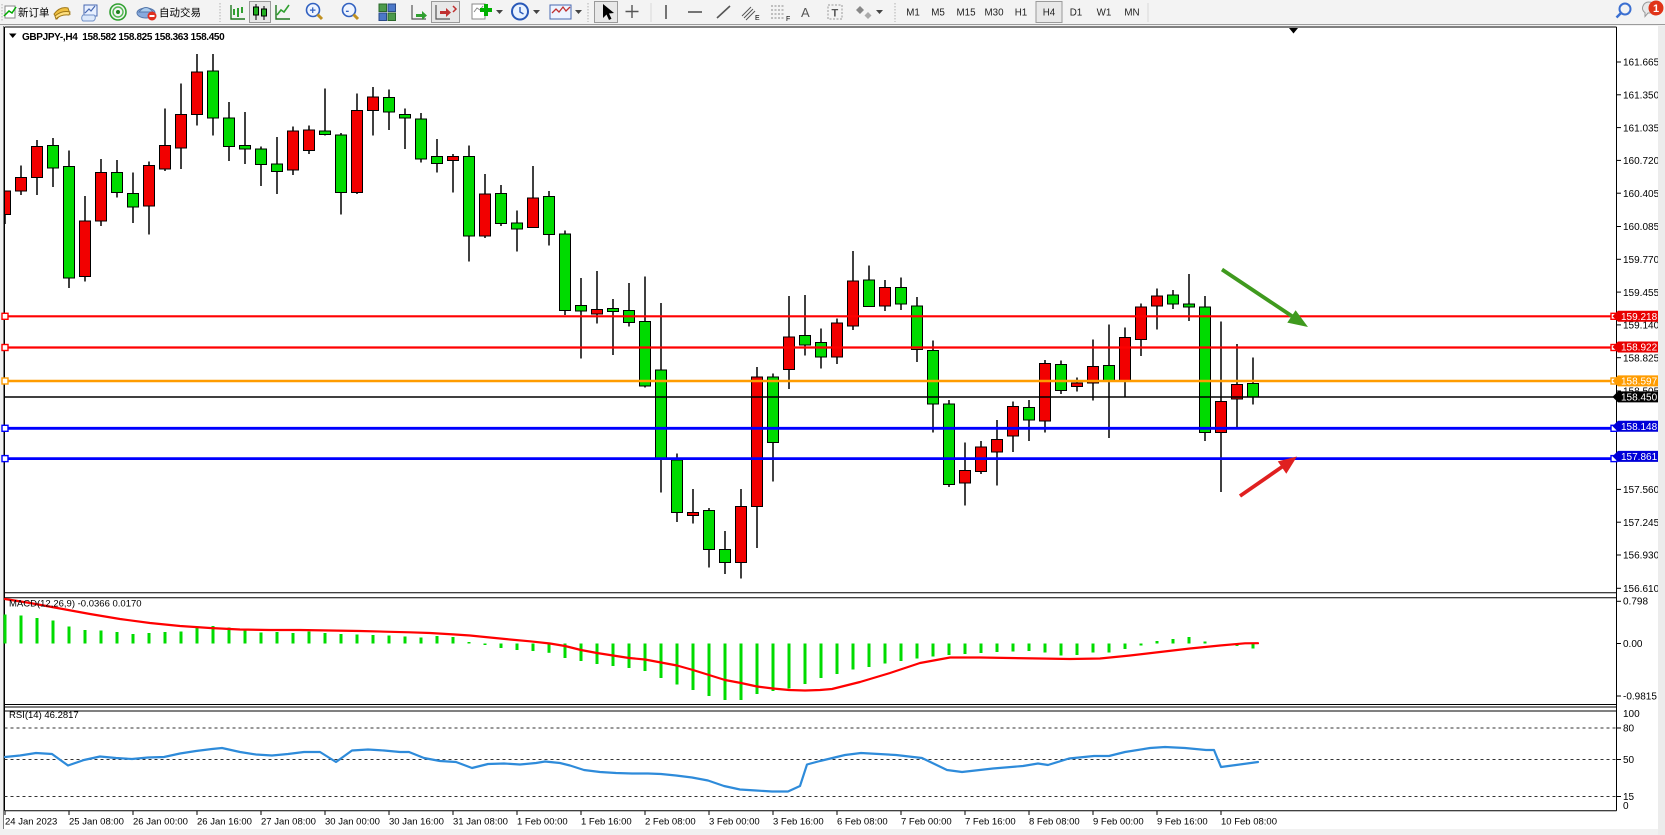 The height and width of the screenshot is (835, 1665). What do you see at coordinates (1640, 697) in the screenshot?
I see `svg-text: -0.9815` at bounding box center [1640, 697].